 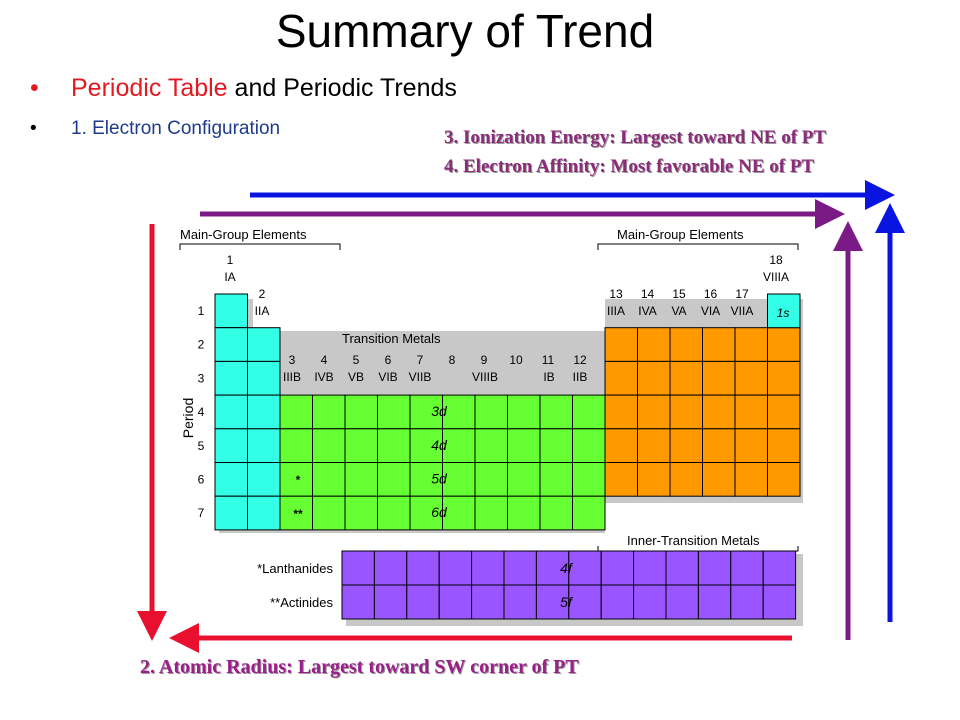 What do you see at coordinates (776, 260) in the screenshot?
I see `group-number-label: 18` at bounding box center [776, 260].